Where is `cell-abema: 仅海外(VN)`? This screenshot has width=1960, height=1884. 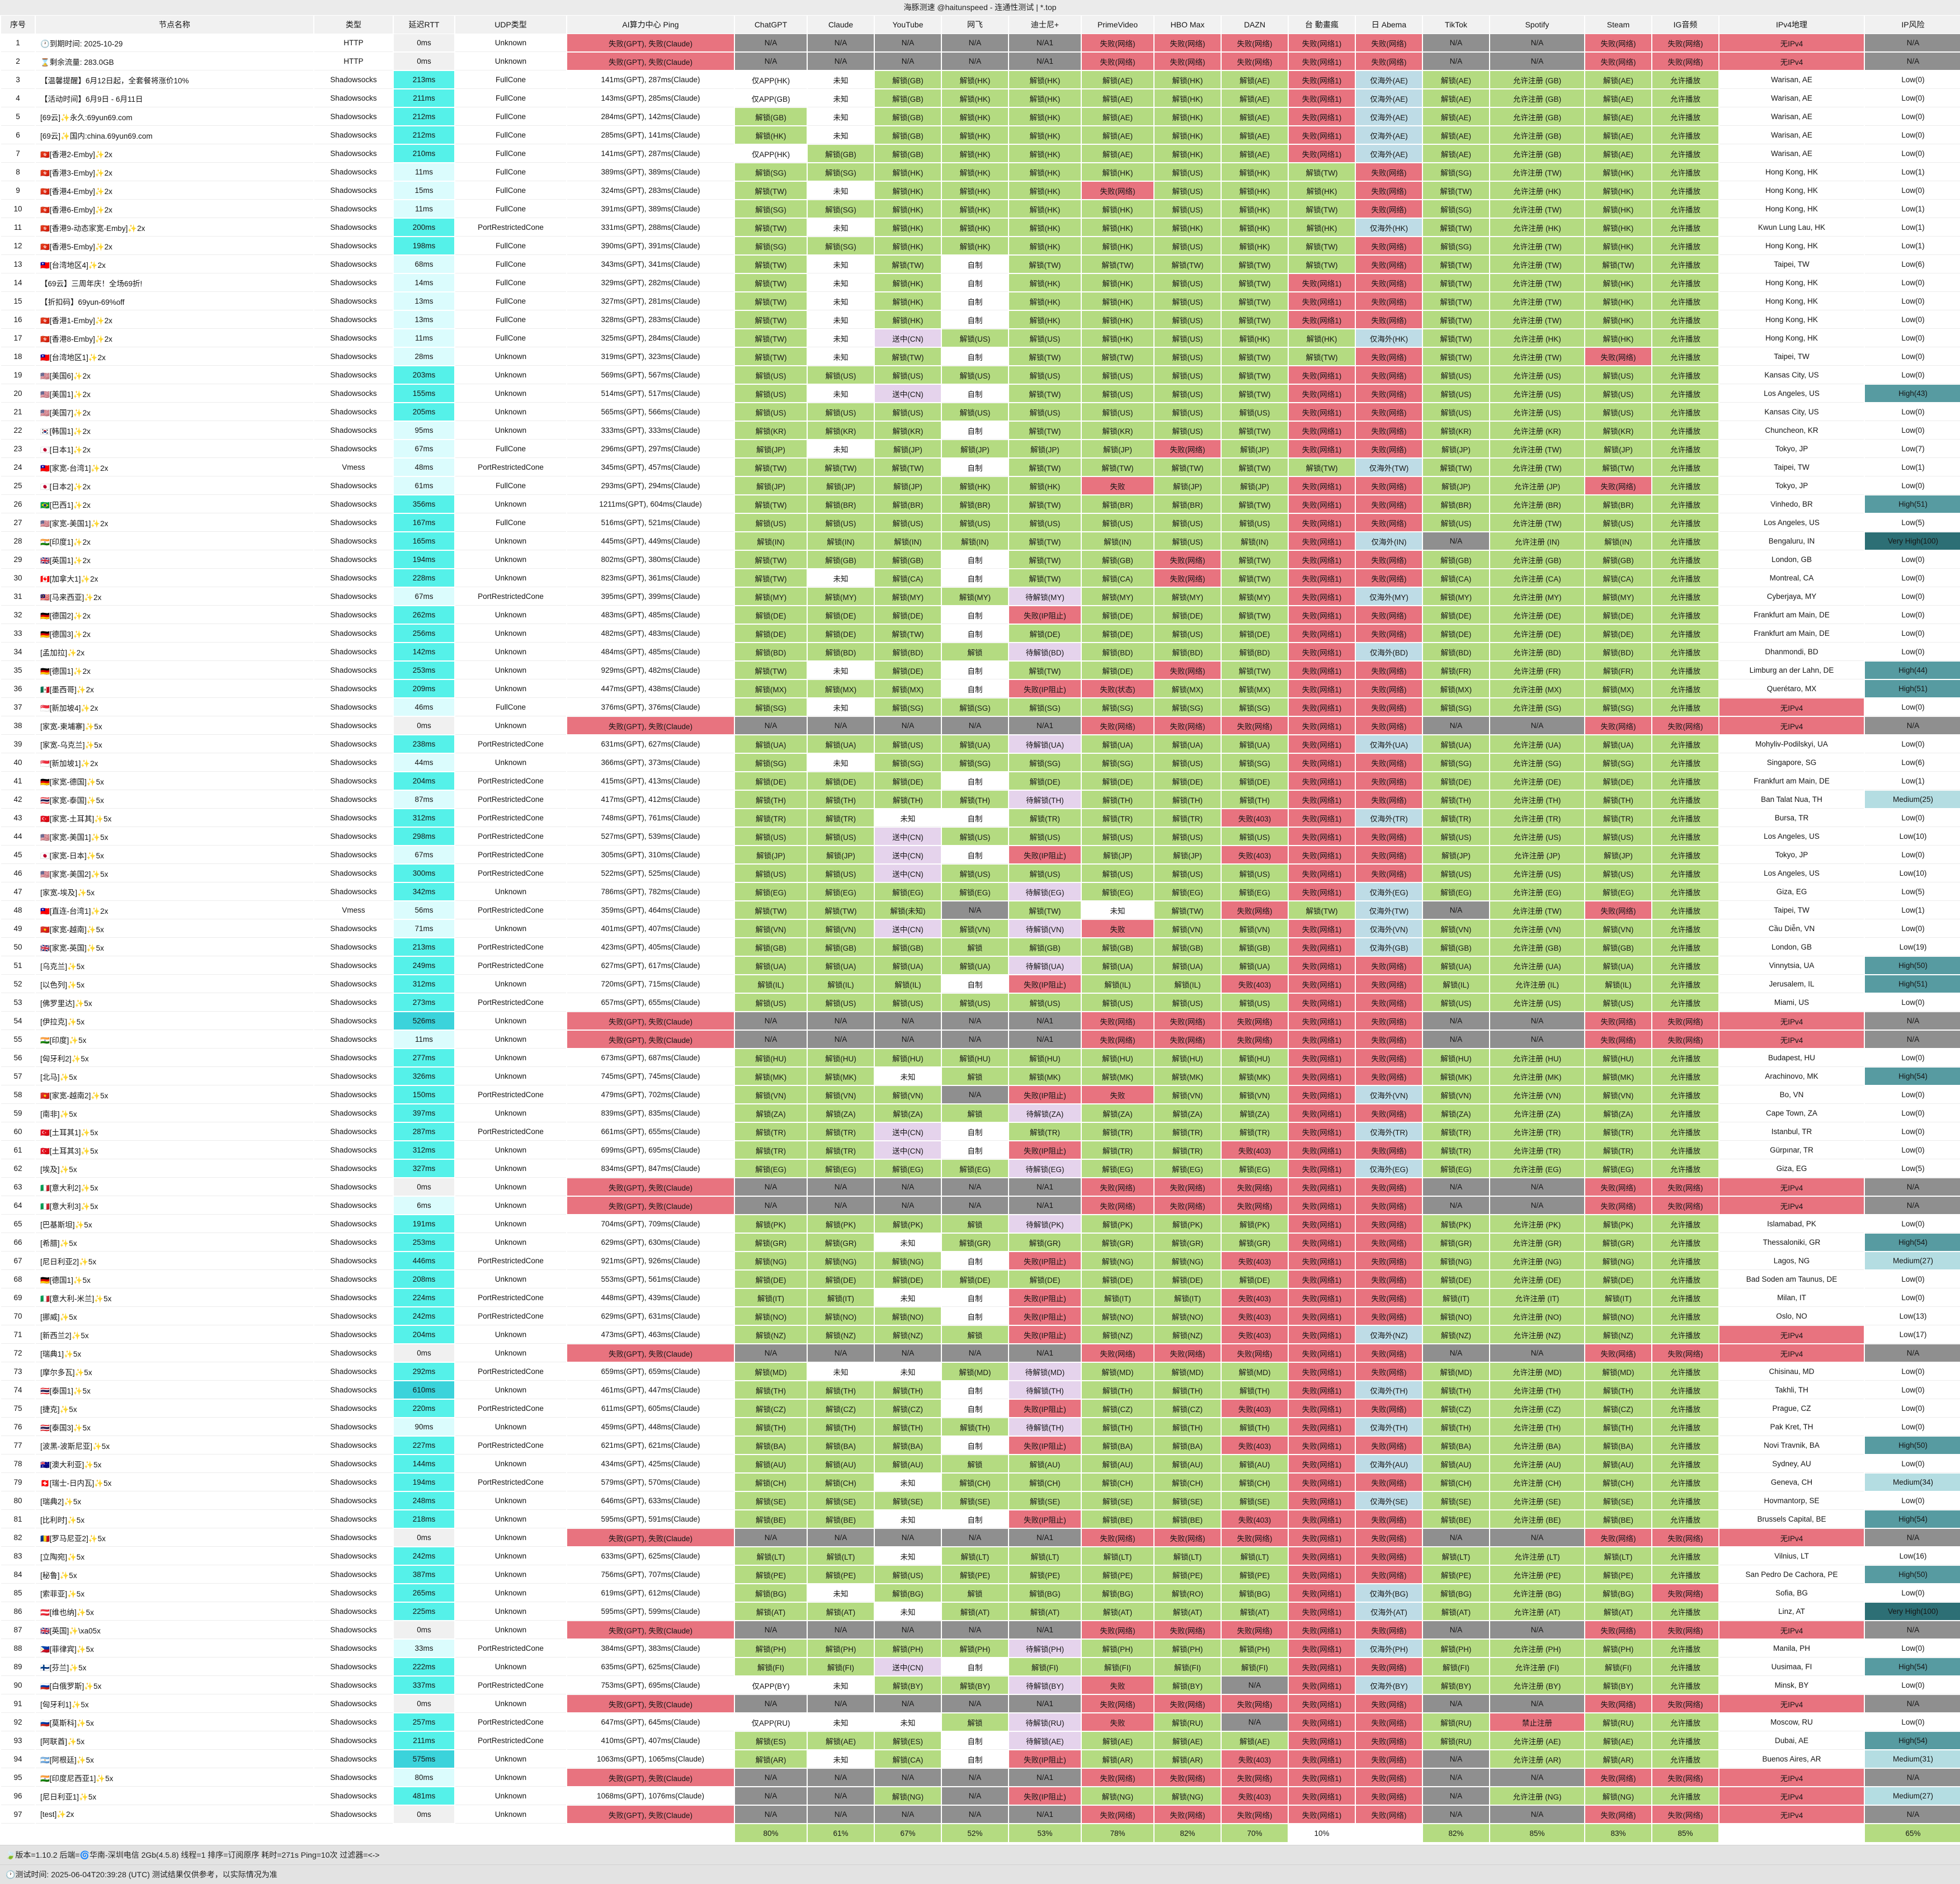
cell-abema: 仅海外(VN) is located at coordinates (1389, 929).